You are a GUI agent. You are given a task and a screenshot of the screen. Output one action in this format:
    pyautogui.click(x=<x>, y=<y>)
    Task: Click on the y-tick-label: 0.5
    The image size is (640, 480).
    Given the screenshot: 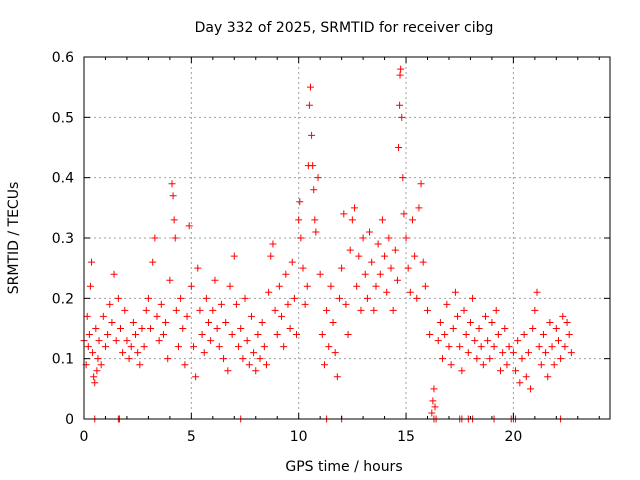 What is the action you would take?
    pyautogui.click(x=63, y=118)
    